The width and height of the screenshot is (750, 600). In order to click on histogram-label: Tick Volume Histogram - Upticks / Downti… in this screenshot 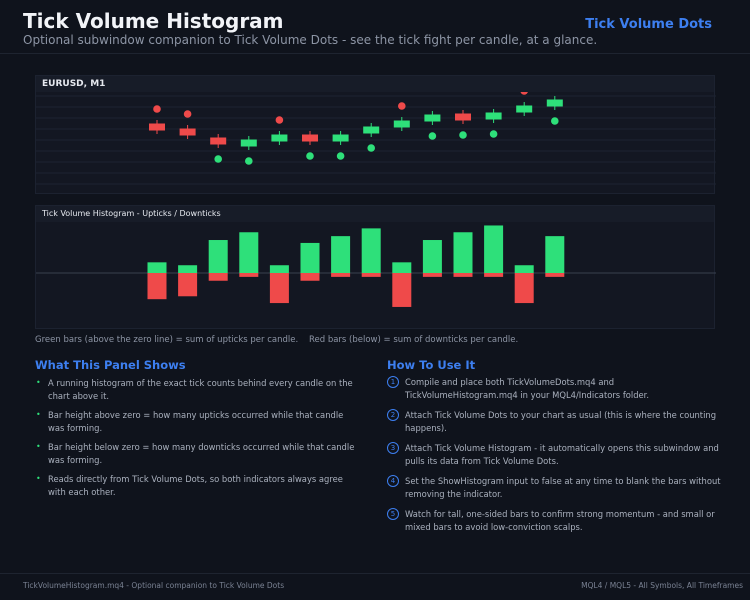, I will do `click(131, 213)`.